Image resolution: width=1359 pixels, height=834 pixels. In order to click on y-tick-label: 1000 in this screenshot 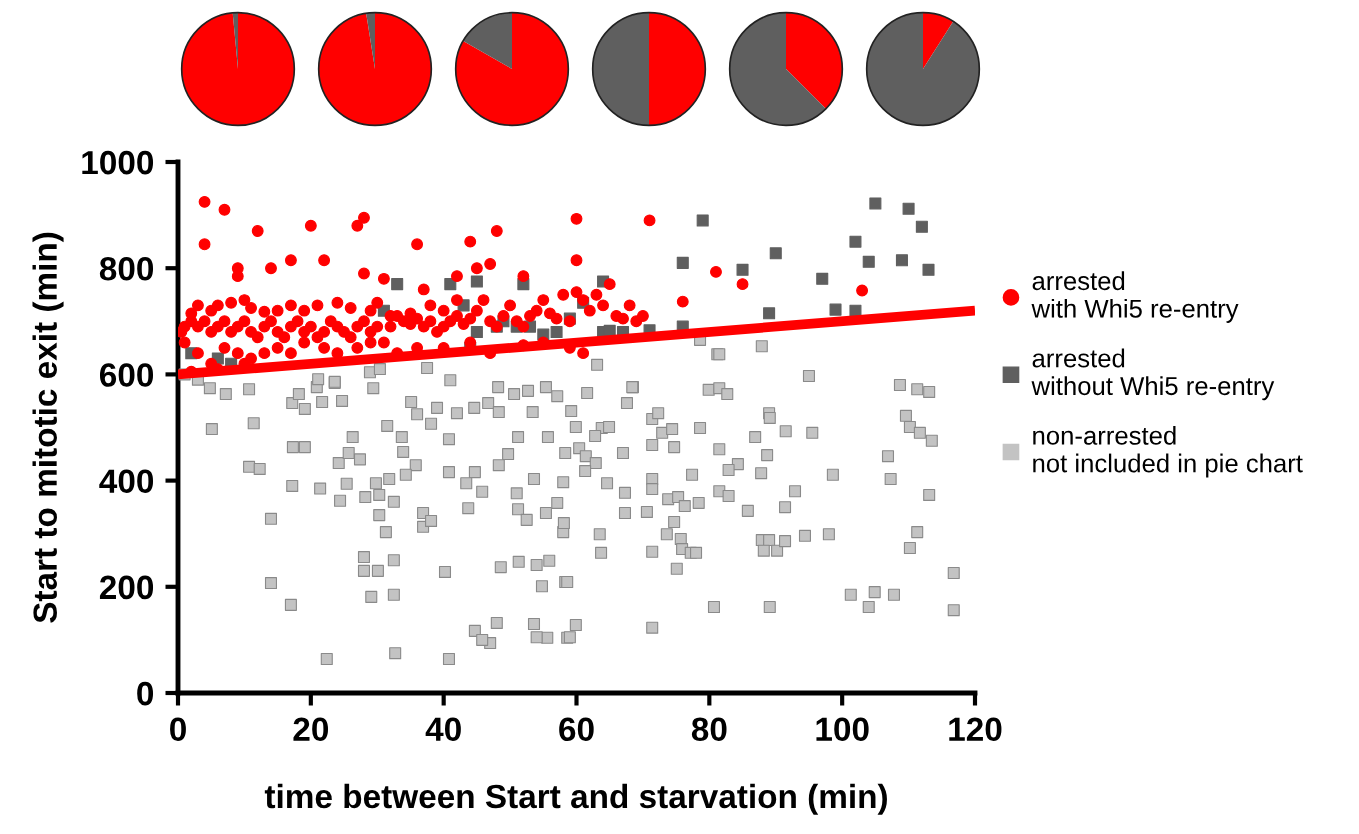, I will do `click(118, 162)`.